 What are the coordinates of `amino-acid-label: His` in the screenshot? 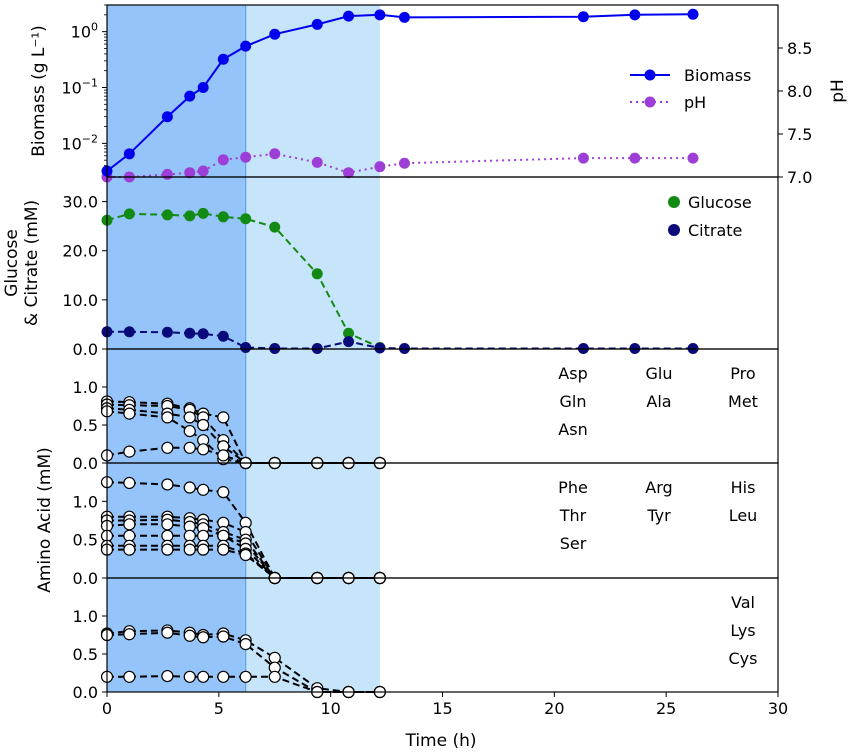 It's located at (743, 487).